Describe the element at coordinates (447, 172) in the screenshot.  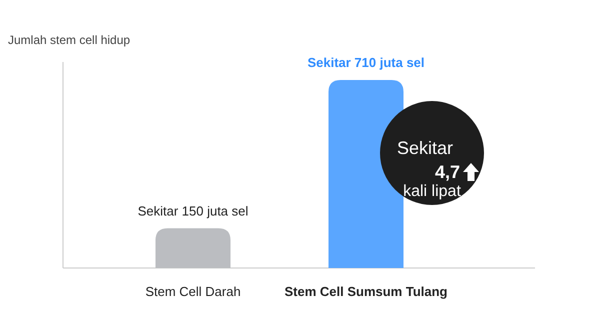
I see `annotation: 4,7` at that location.